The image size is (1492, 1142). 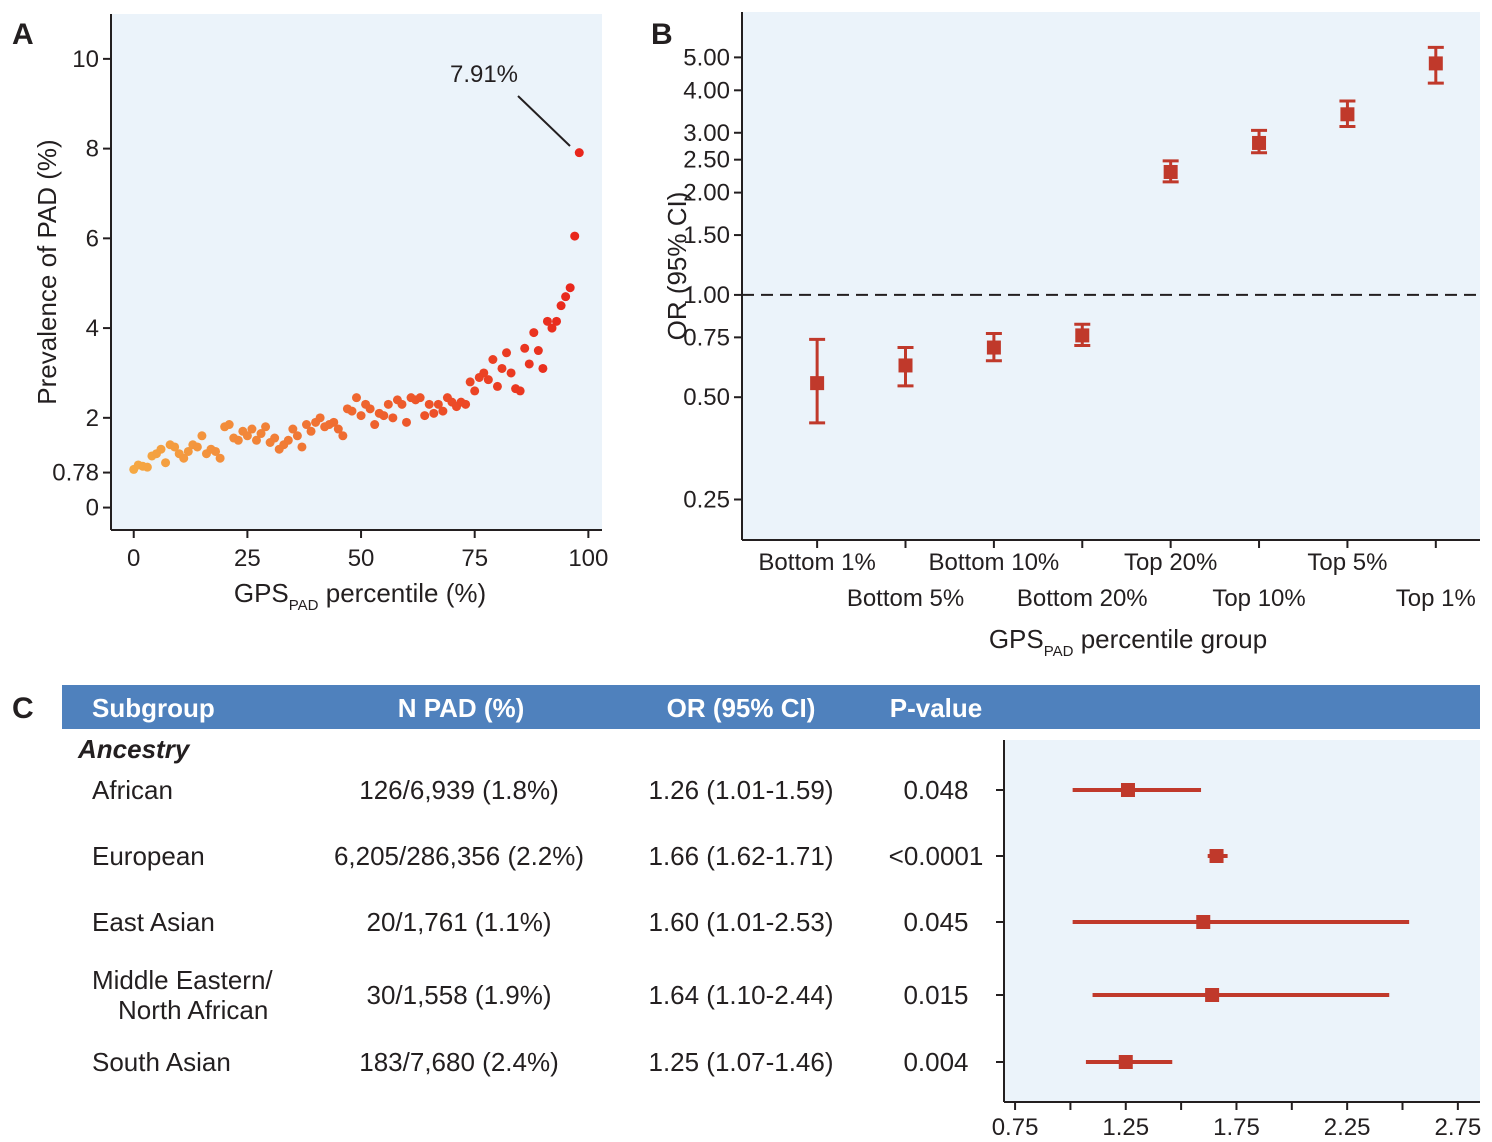 I want to click on y-tick-label: 1.00, so click(x=706, y=295).